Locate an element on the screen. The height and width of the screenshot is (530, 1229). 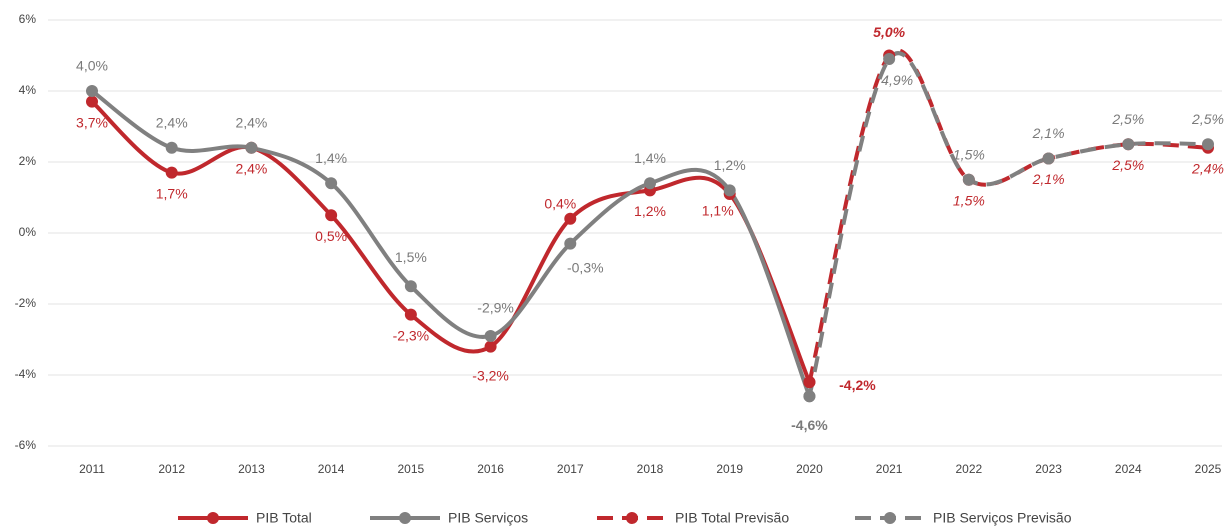
x-tick-label: 2017 is located at coordinates (570, 469).